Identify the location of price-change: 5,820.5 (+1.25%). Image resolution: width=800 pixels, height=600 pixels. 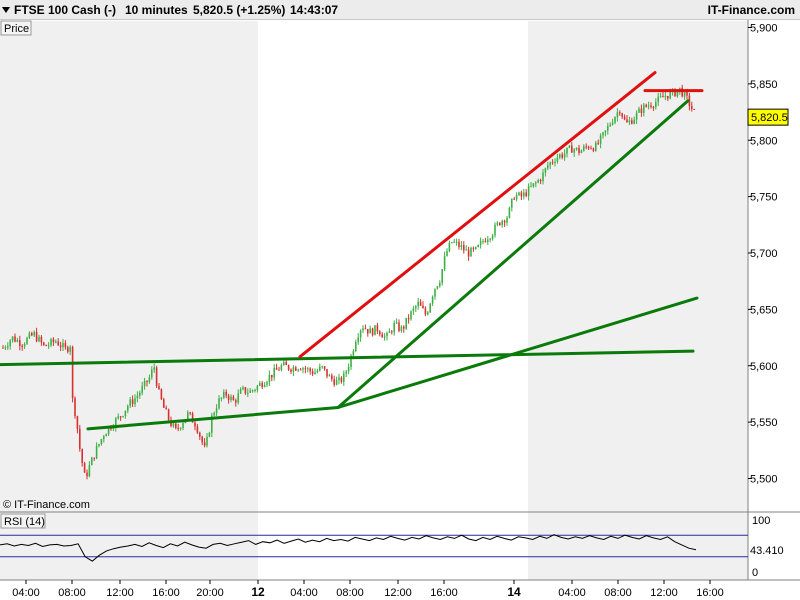
(239, 10).